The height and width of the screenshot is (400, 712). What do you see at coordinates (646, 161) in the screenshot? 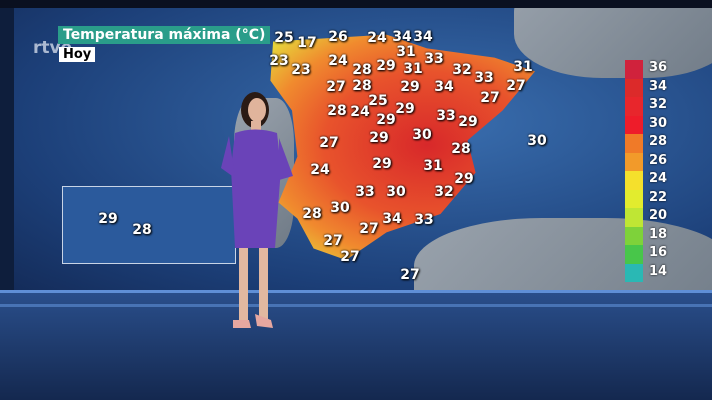
I see `legend-swatch: 26` at bounding box center [646, 161].